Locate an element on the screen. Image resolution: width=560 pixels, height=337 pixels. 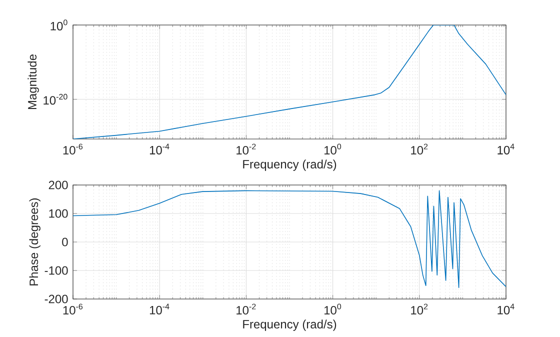
y-axis-title: Magnitude is located at coordinates (33, 82).